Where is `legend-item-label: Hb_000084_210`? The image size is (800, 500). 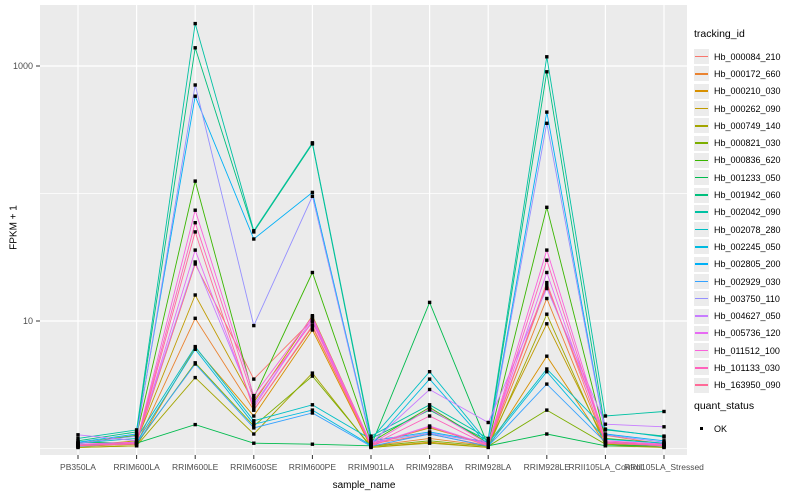
legend-item-label: Hb_000084_210 is located at coordinates (747, 56).